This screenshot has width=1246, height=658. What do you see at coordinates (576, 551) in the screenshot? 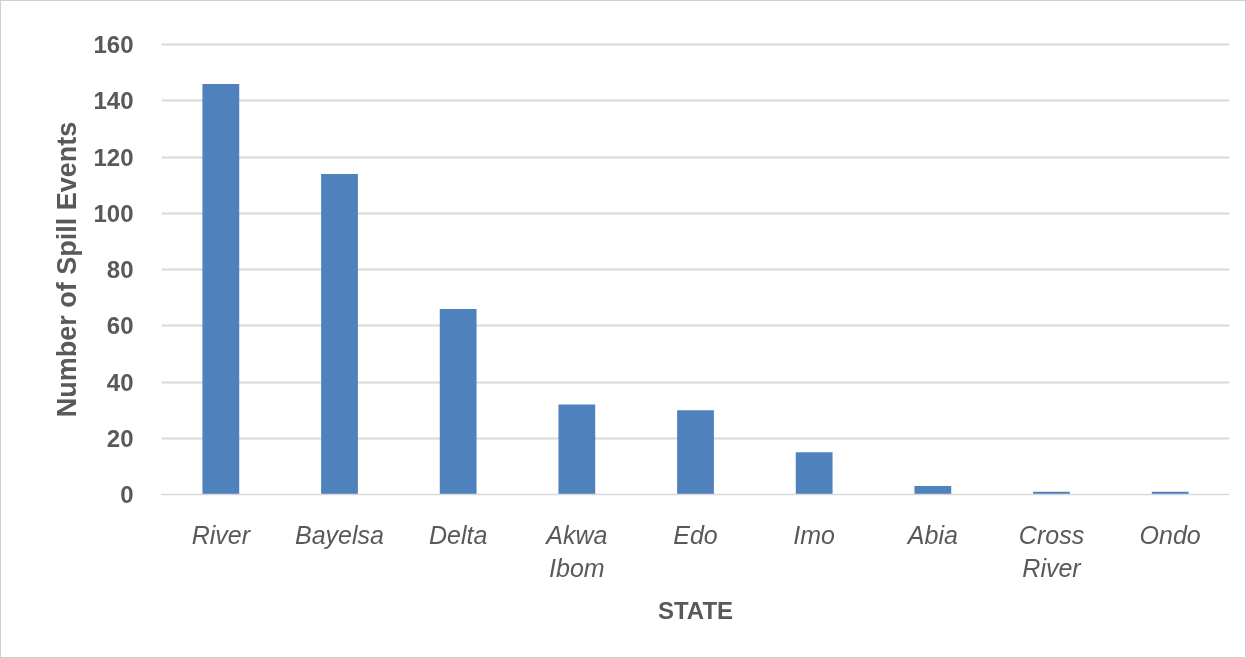
I see `x-tick-label: Akwa Ibom` at bounding box center [576, 551].